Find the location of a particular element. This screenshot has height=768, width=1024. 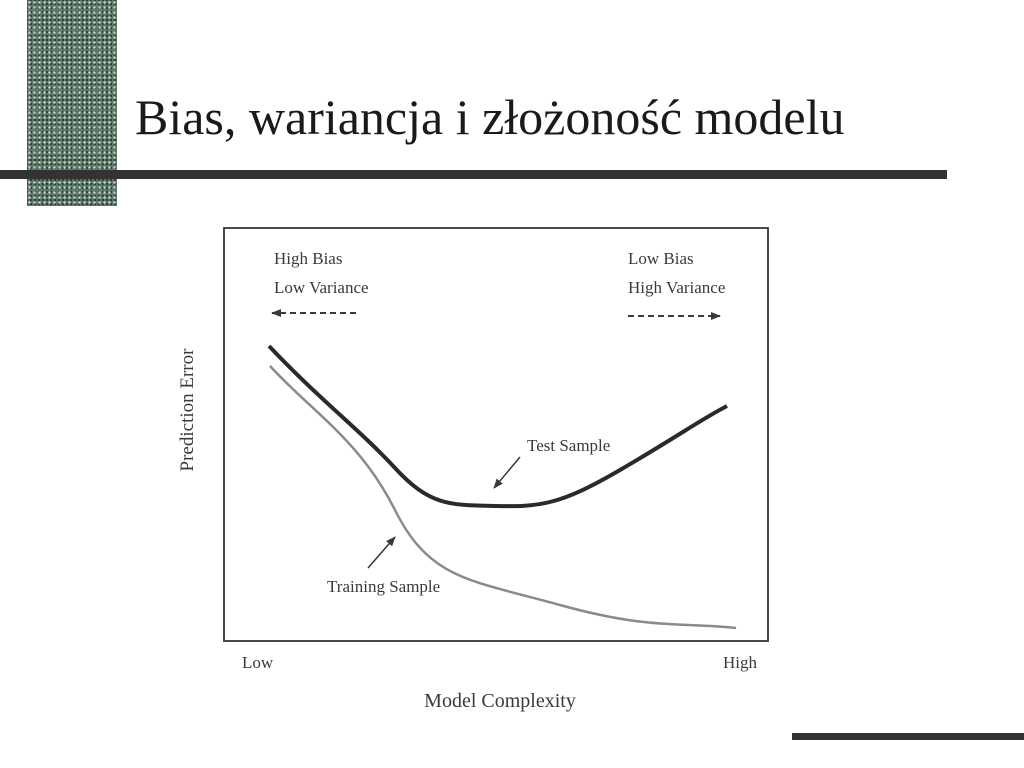

test-sample-label: Test Sample is located at coordinates (568, 445).